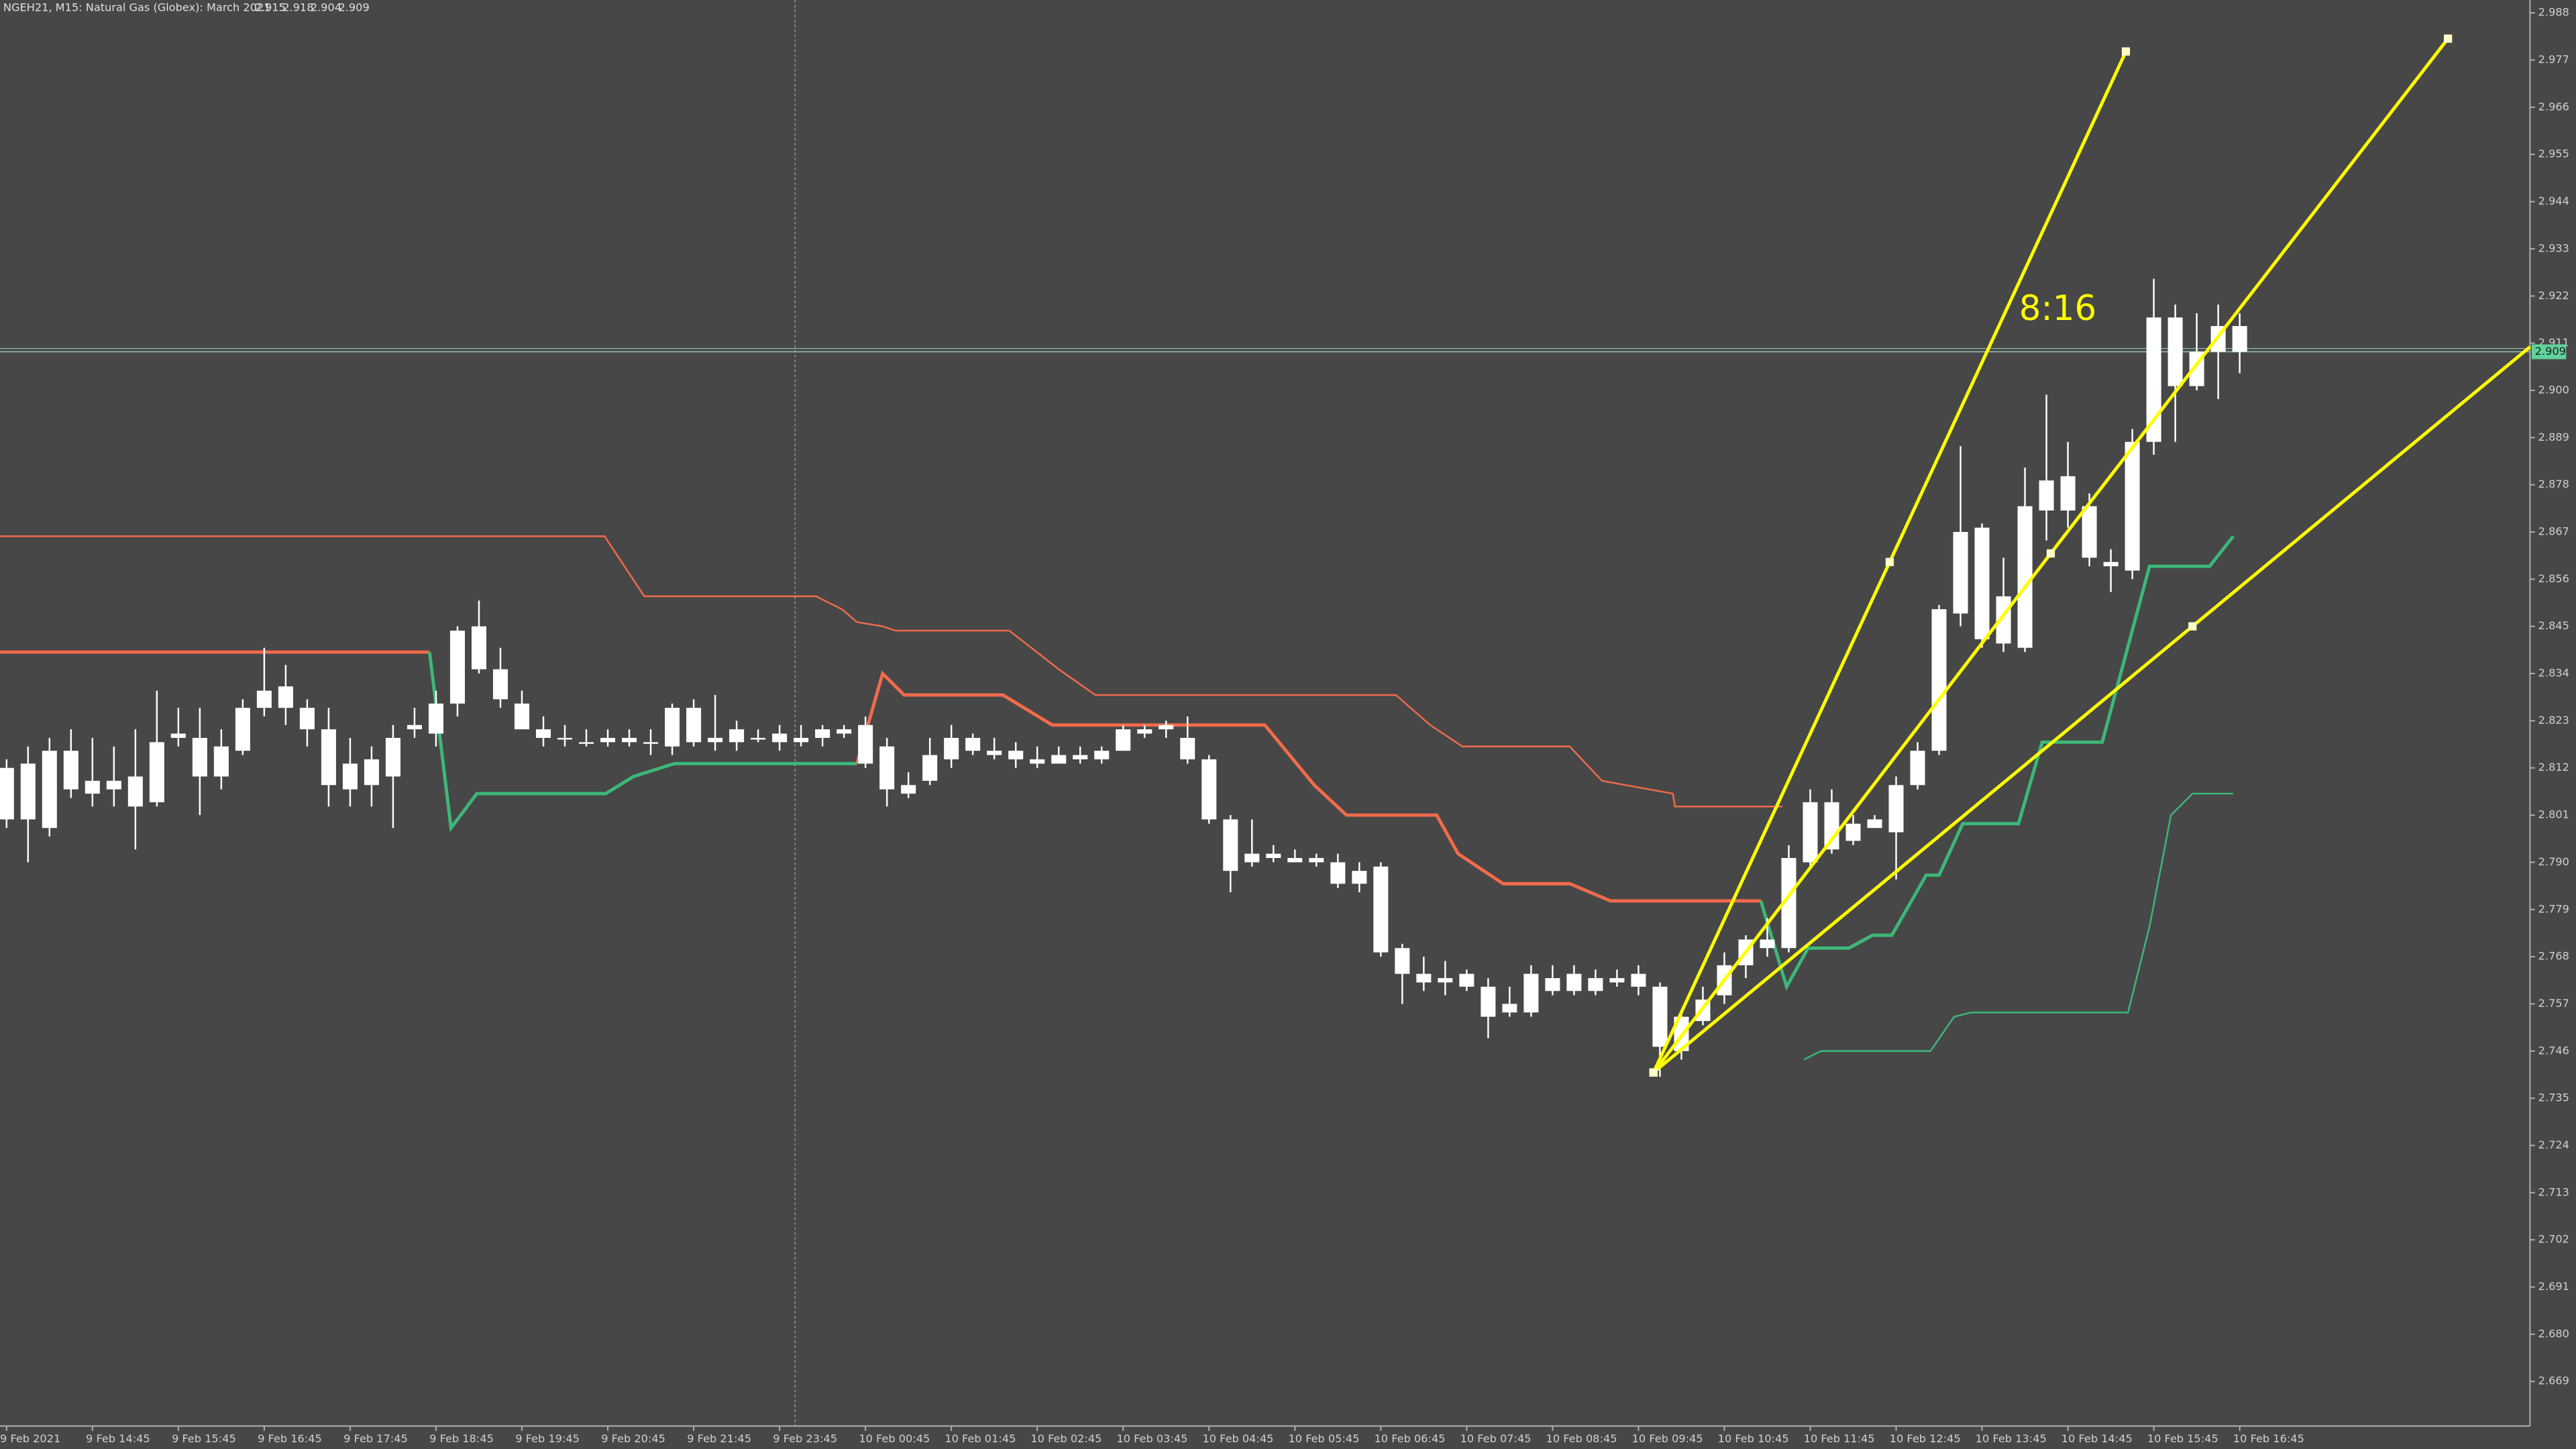 The width and height of the screenshot is (2576, 1449). I want to click on y-tick-label: 2.713, so click(2553, 1191).